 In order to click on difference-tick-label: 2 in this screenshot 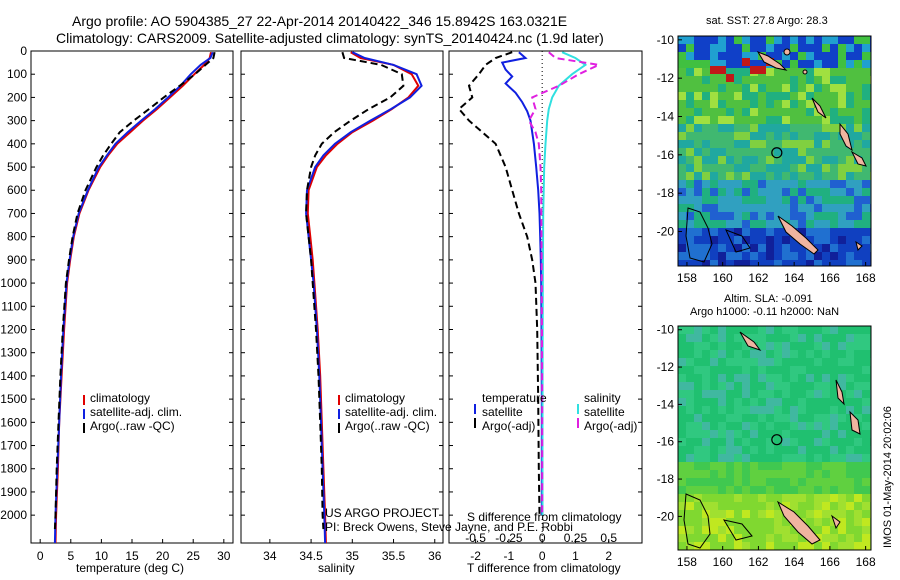, I will do `click(608, 556)`.